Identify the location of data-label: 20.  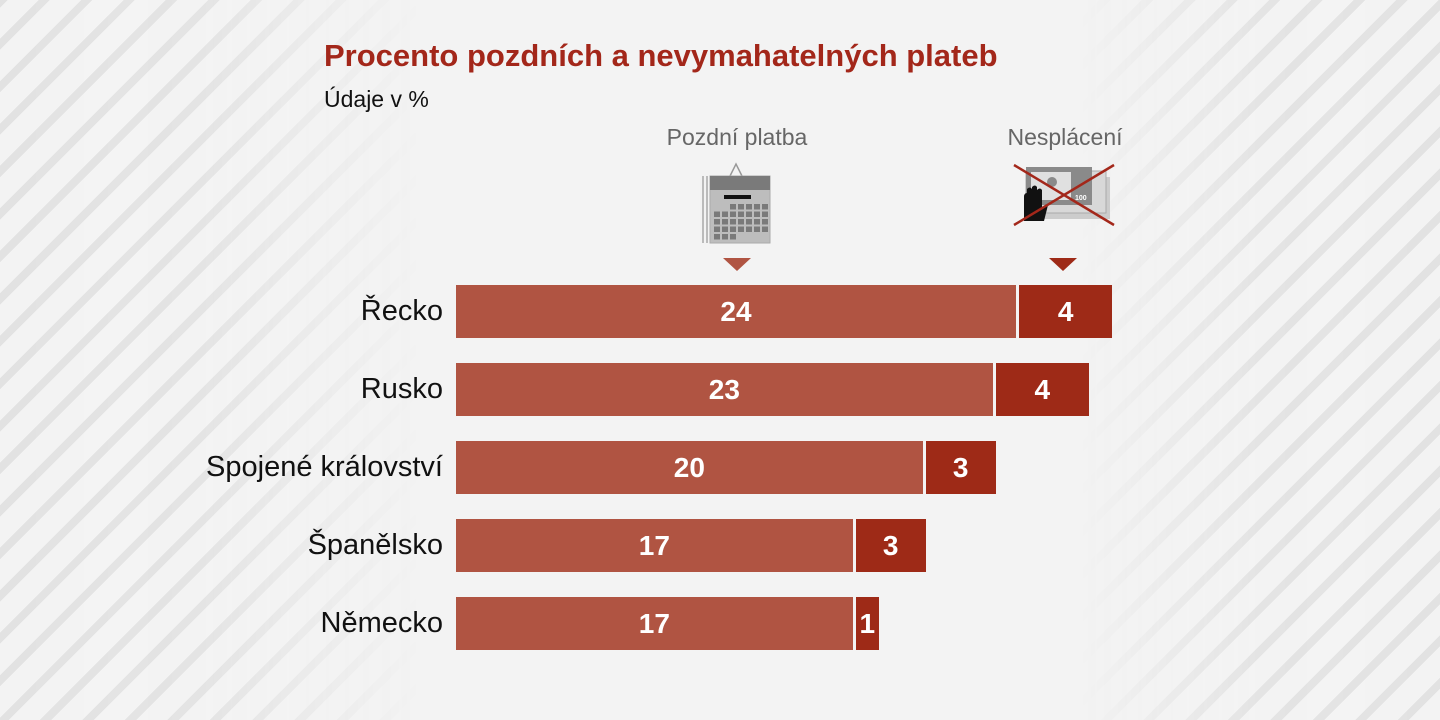
(689, 467).